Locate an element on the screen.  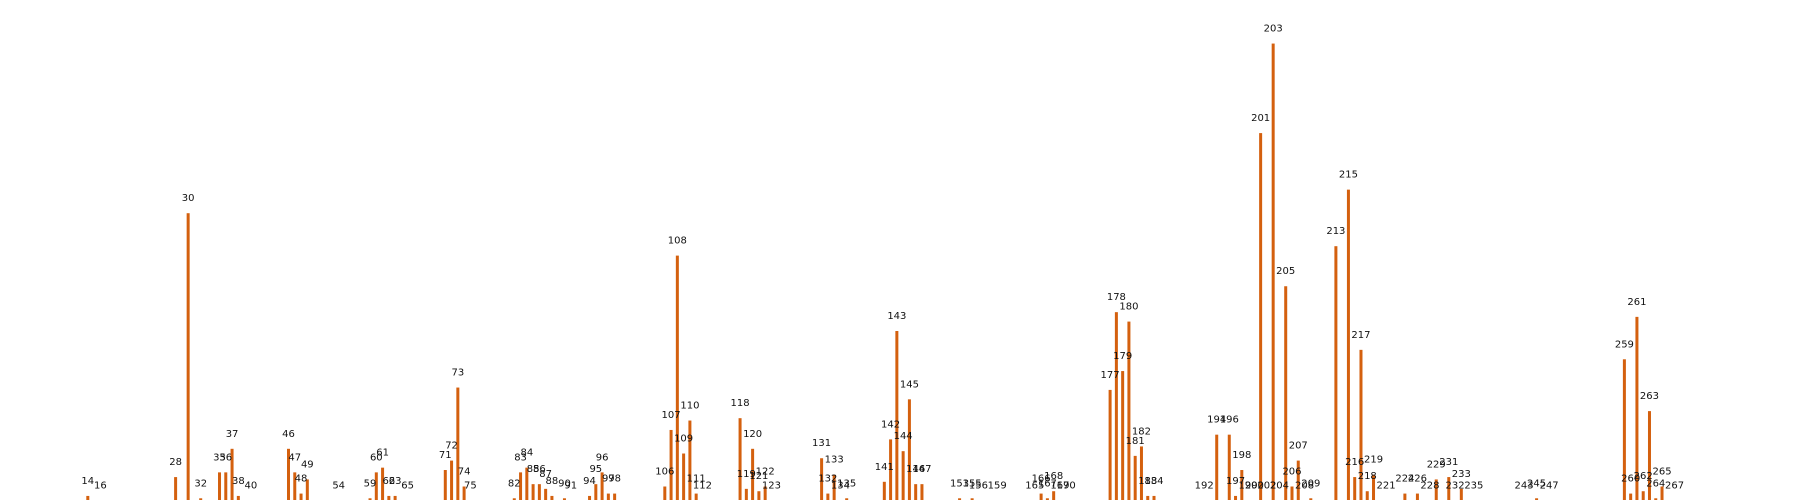
bar-label-98: 98 is located at coordinates (614, 479).